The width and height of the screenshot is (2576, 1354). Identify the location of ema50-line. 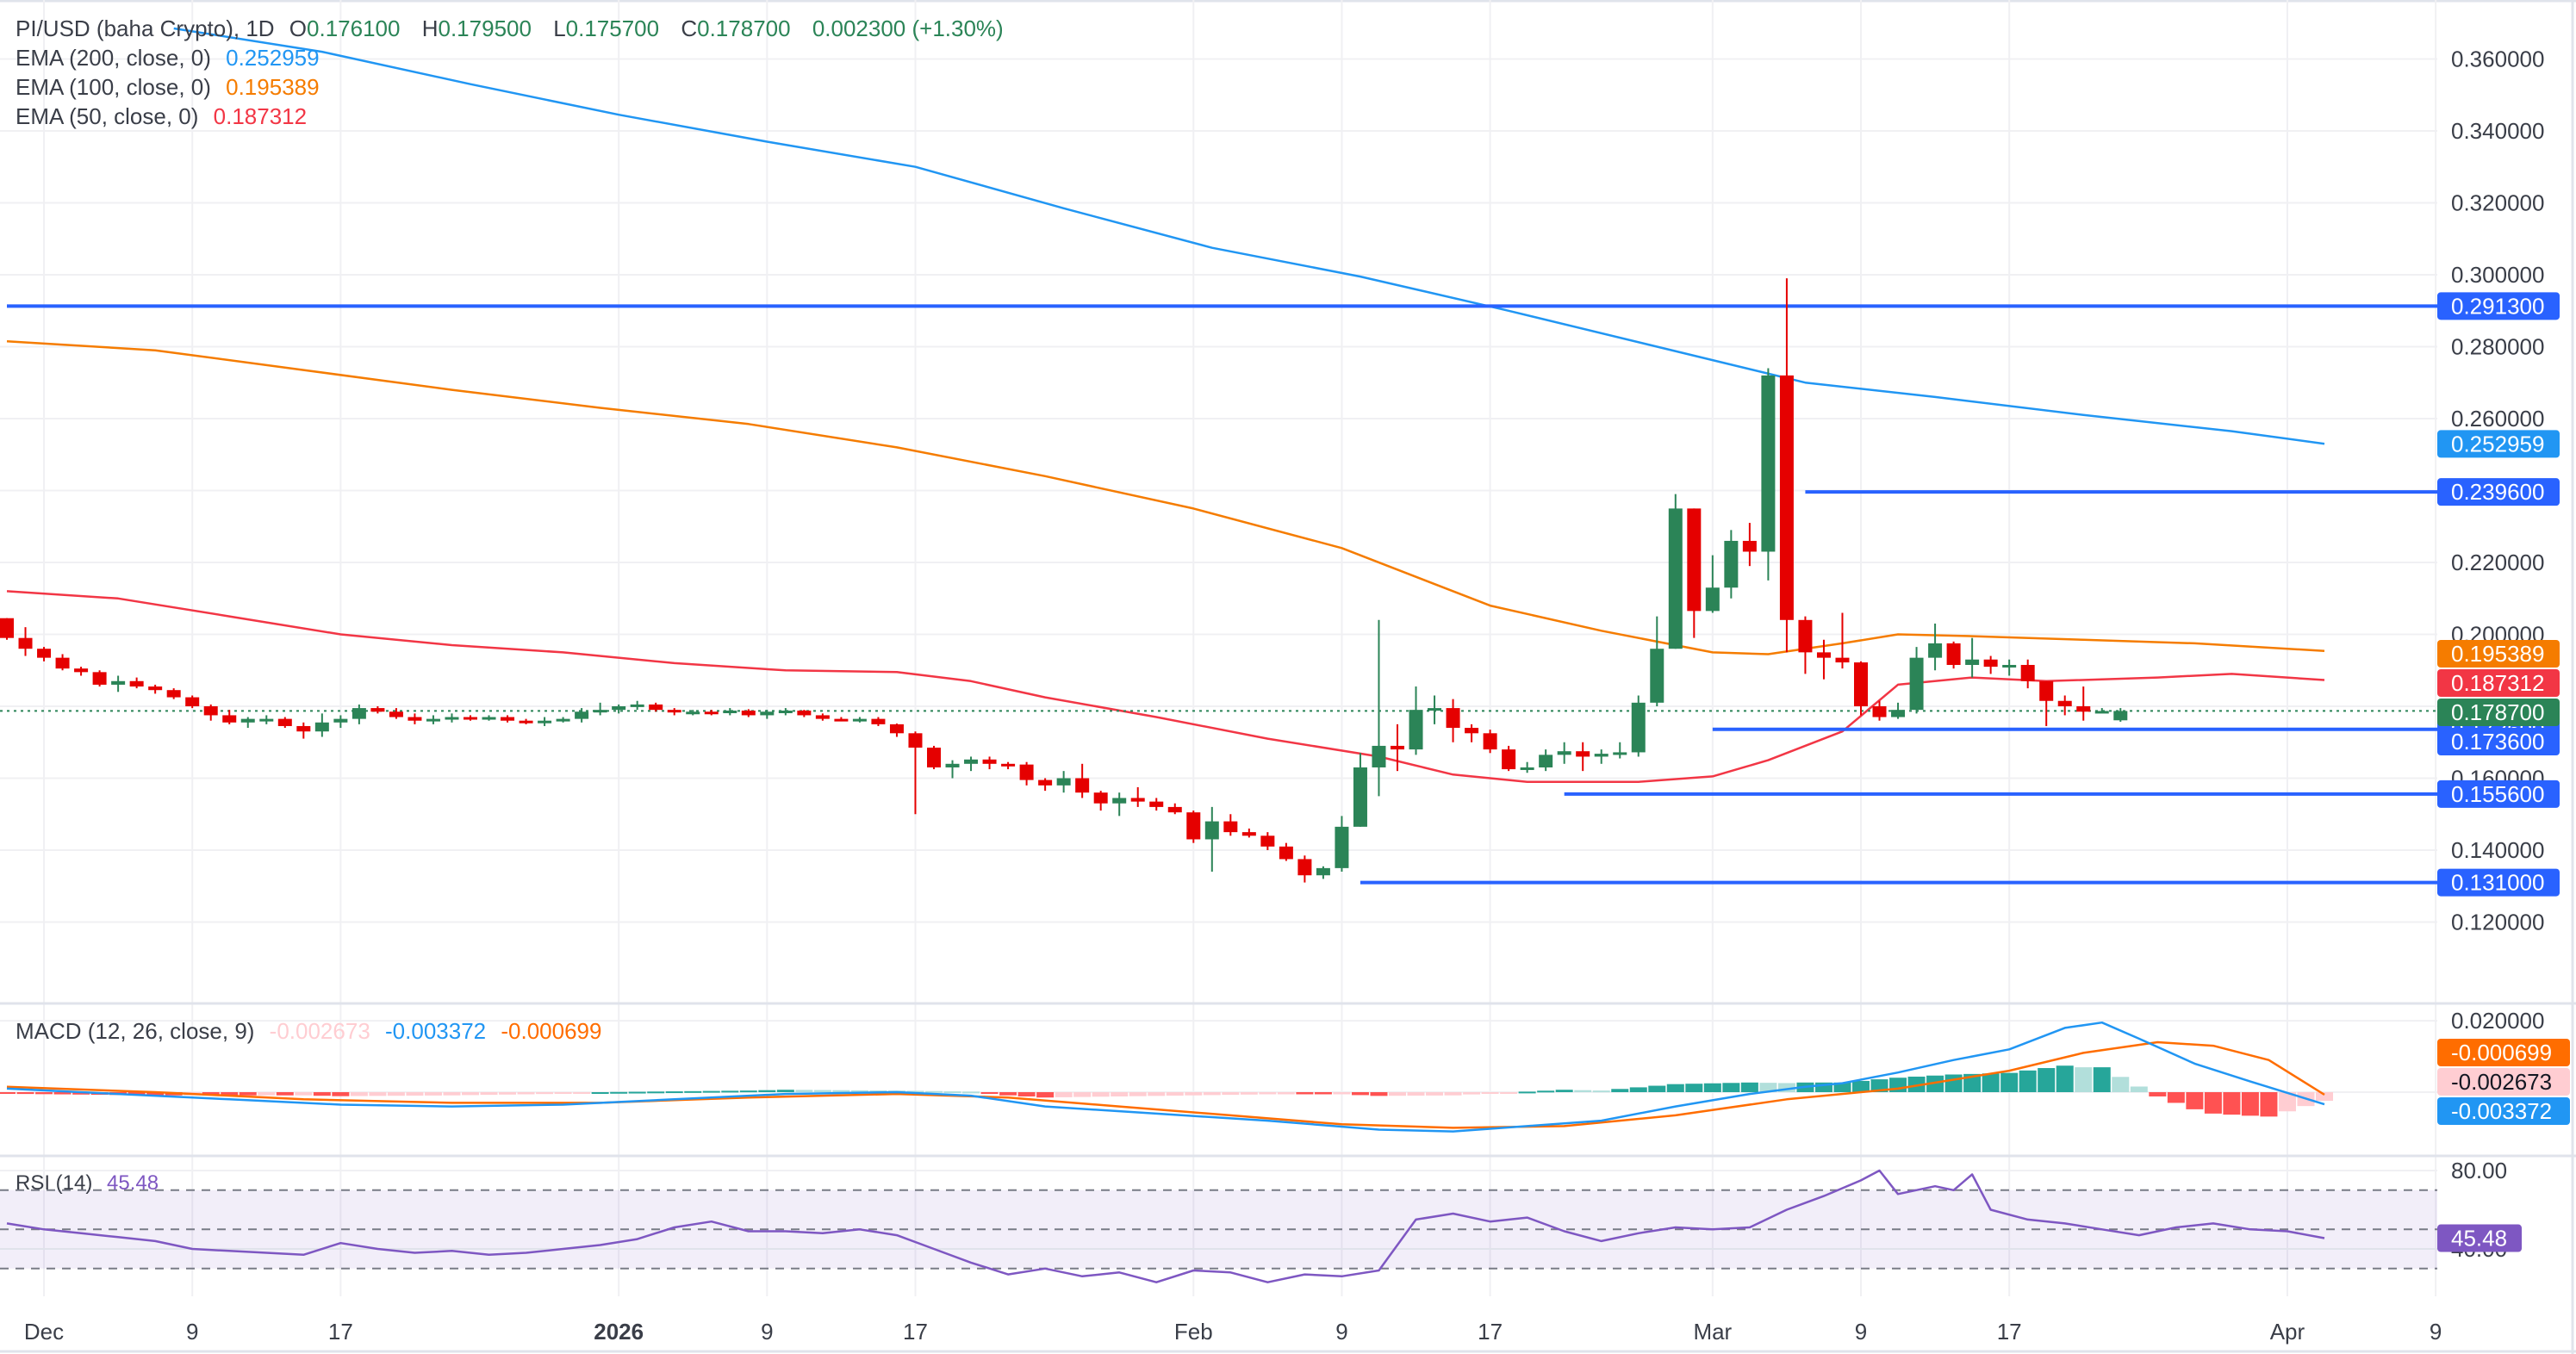
(1165, 686).